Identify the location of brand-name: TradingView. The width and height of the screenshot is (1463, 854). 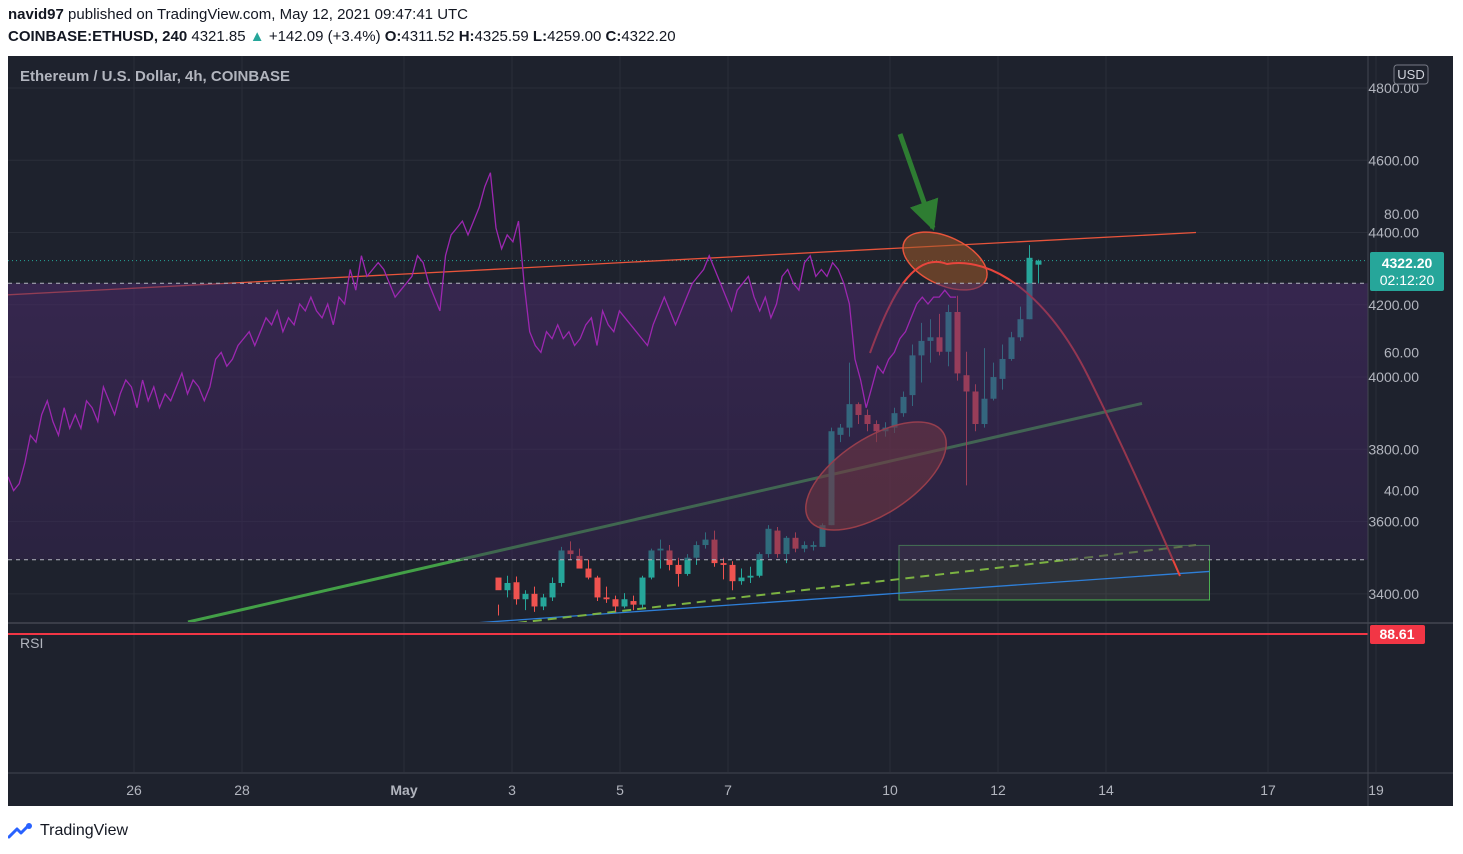
(84, 830).